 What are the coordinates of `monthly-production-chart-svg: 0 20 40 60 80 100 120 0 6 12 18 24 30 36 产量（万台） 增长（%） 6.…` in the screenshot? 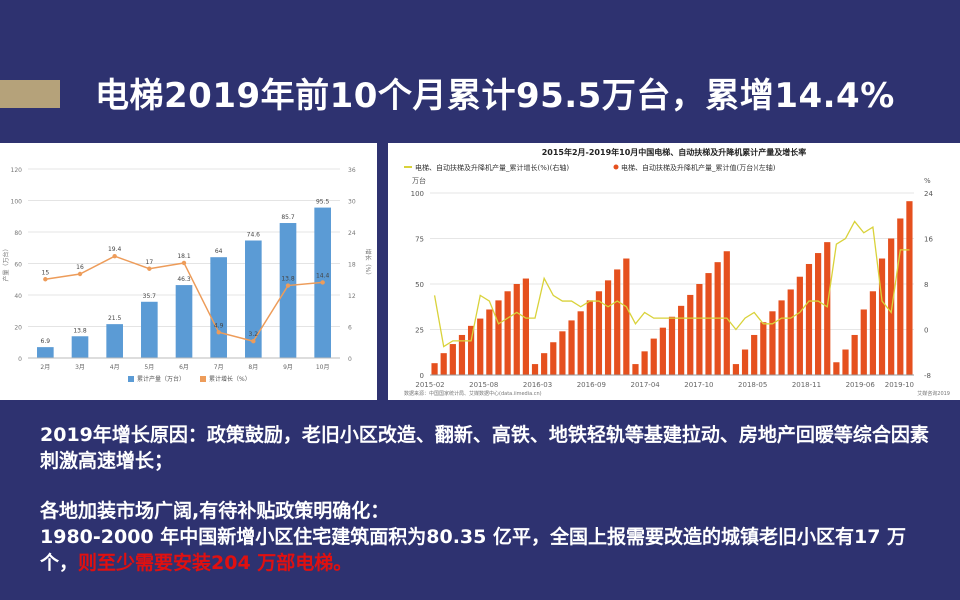 It's located at (187, 275).